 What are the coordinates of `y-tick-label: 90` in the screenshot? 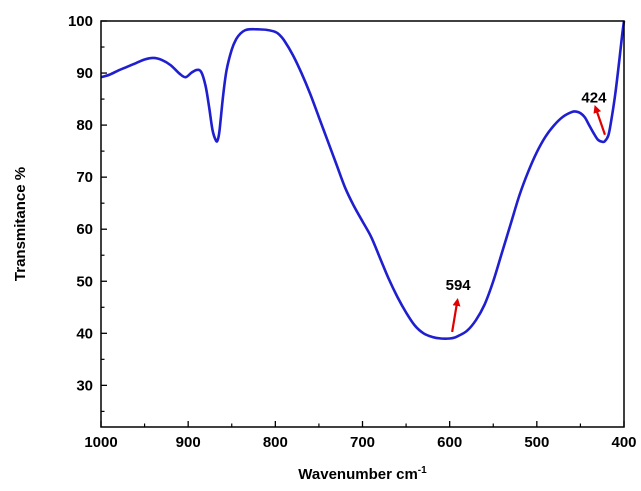 It's located at (84, 73).